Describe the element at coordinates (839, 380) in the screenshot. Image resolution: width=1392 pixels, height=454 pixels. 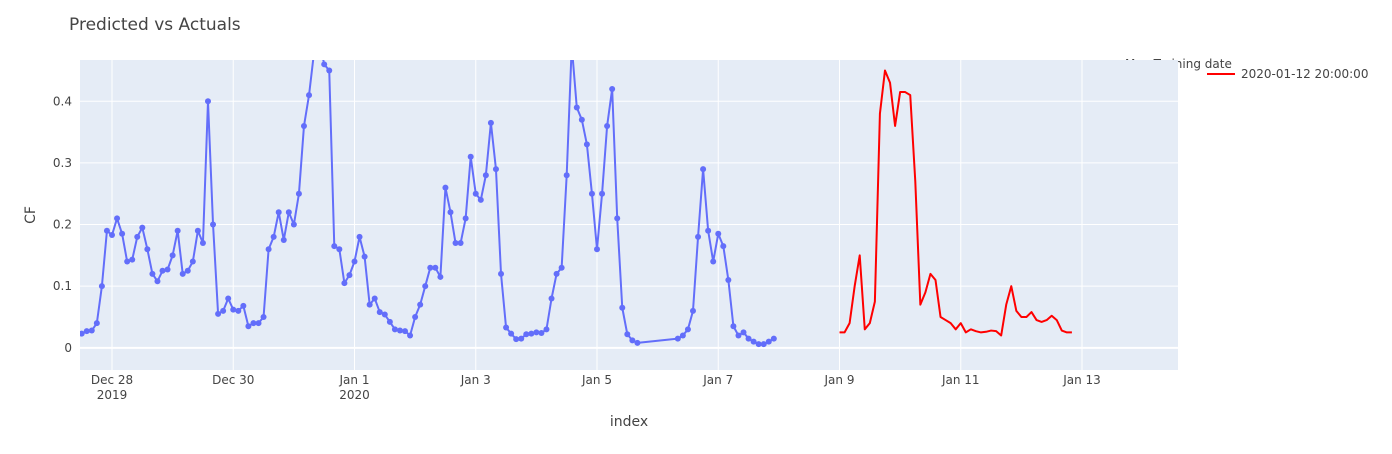
I see `x-tick-label: Jan 9` at that location.